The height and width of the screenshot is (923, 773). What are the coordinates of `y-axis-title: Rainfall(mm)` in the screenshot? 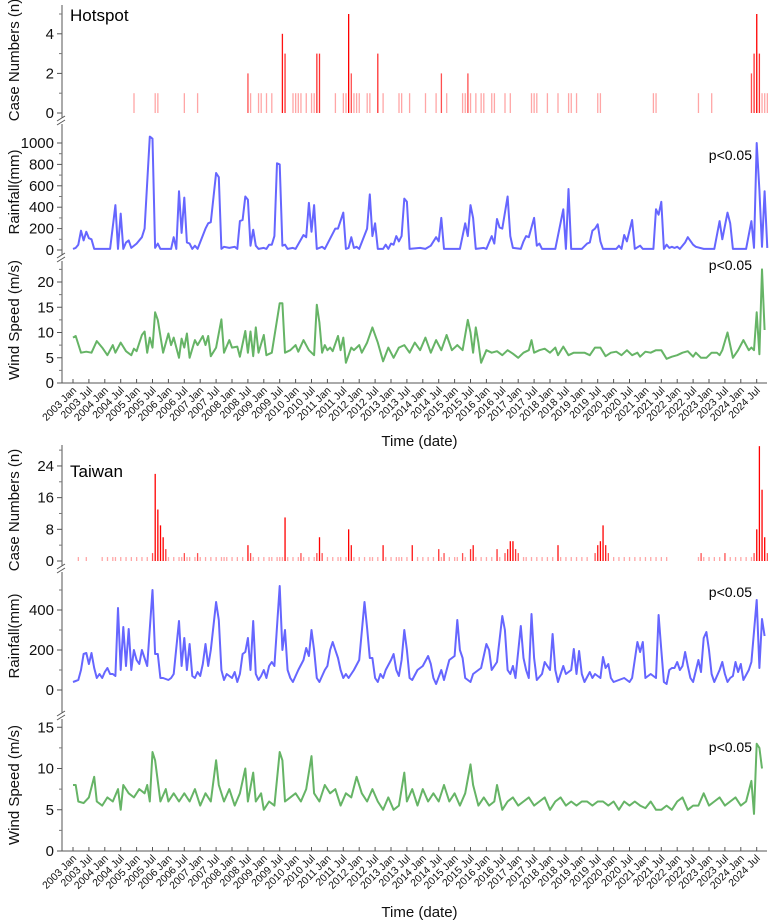 It's located at (14, 635).